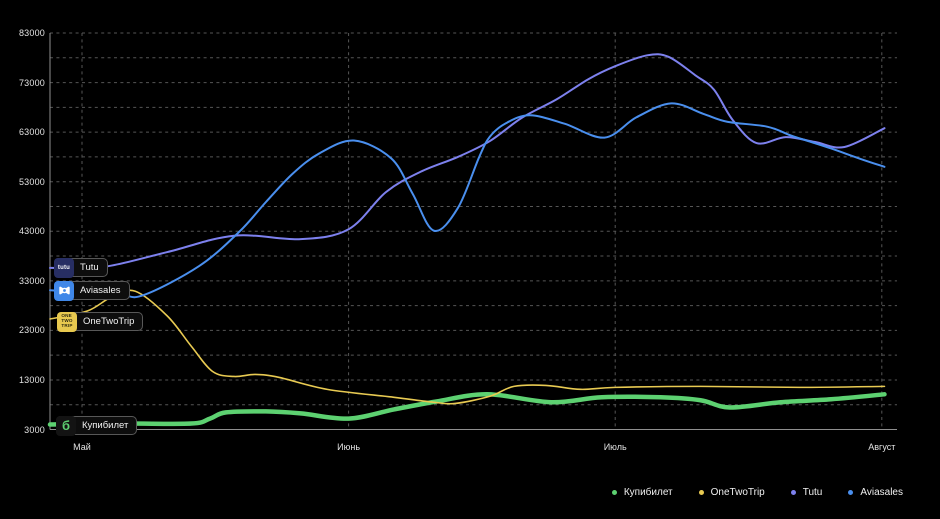 Image resolution: width=940 pixels, height=519 pixels. What do you see at coordinates (31, 82) in the screenshot?
I see `y-tick-label: 73000` at bounding box center [31, 82].